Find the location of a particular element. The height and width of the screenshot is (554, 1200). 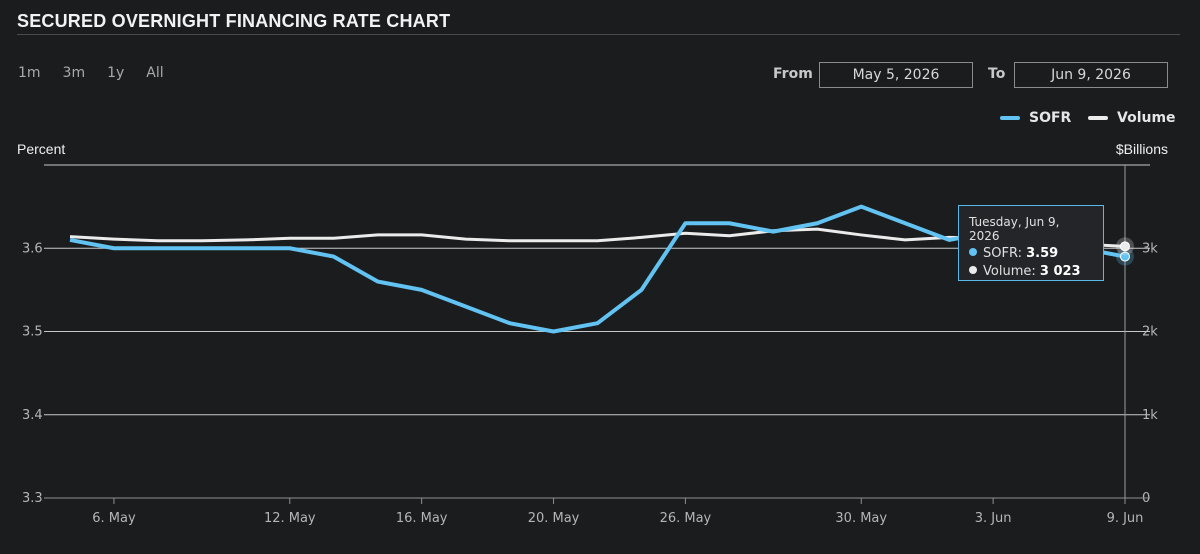

volume-dot-icon is located at coordinates (973, 270).